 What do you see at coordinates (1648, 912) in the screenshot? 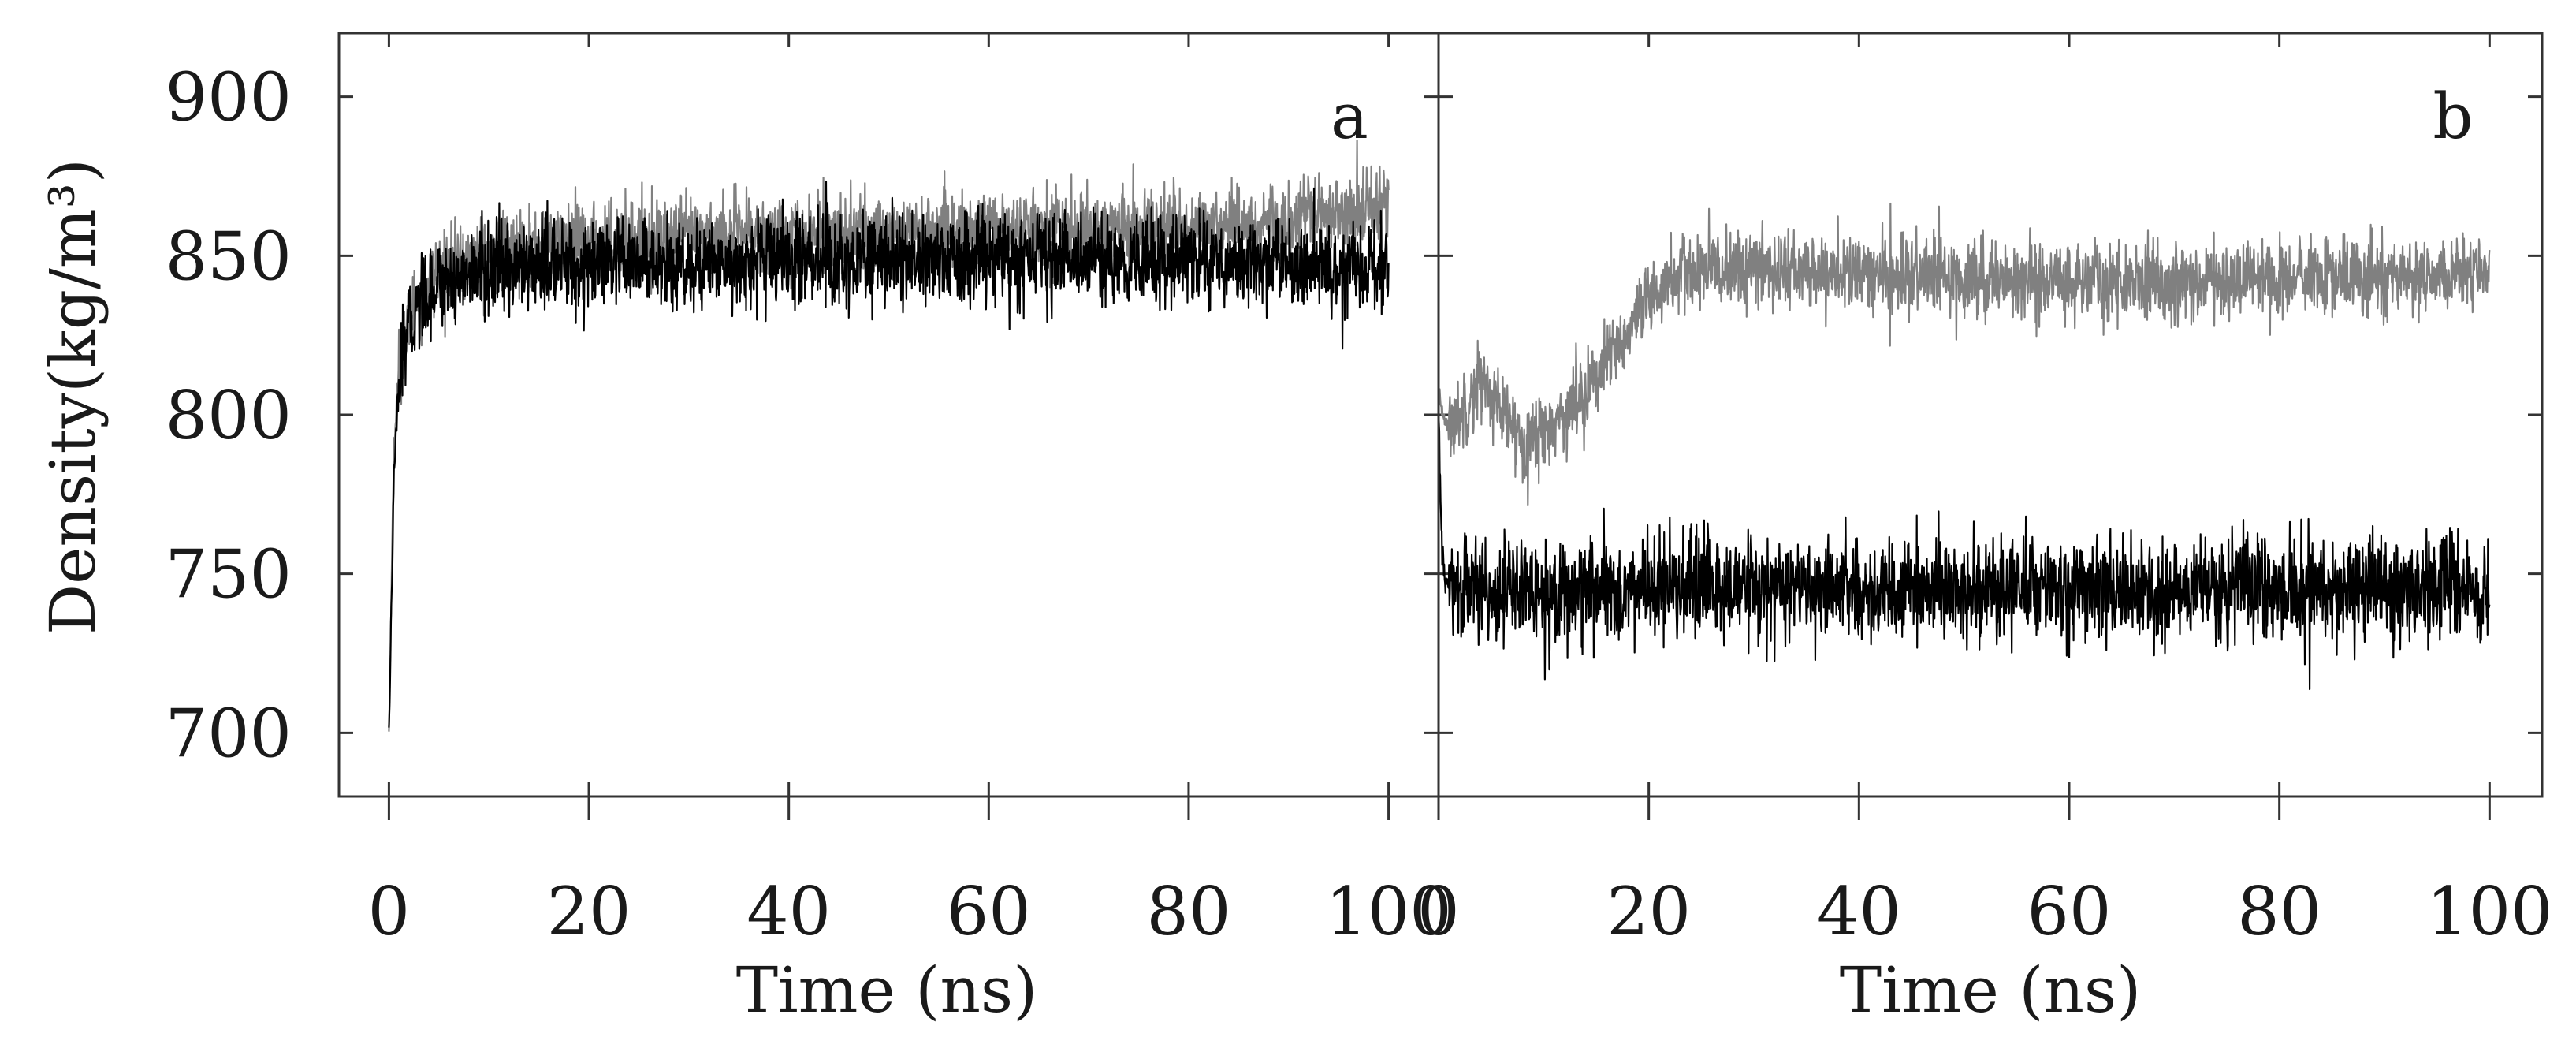
I see `panel-b-x-tick-label: 20` at bounding box center [1648, 912].